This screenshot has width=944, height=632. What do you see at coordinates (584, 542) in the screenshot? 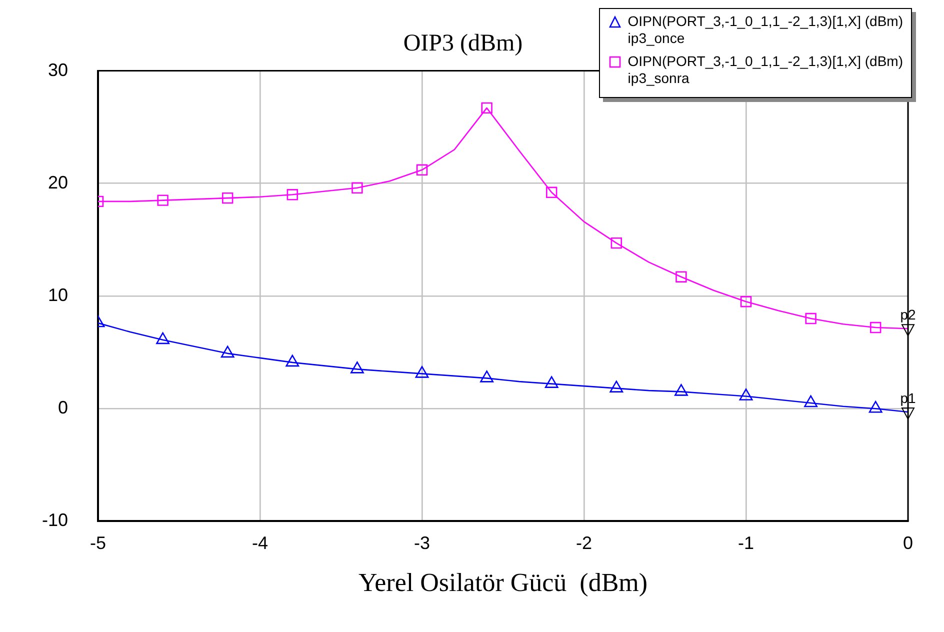
I see `x-tick-label: -2` at bounding box center [584, 542].